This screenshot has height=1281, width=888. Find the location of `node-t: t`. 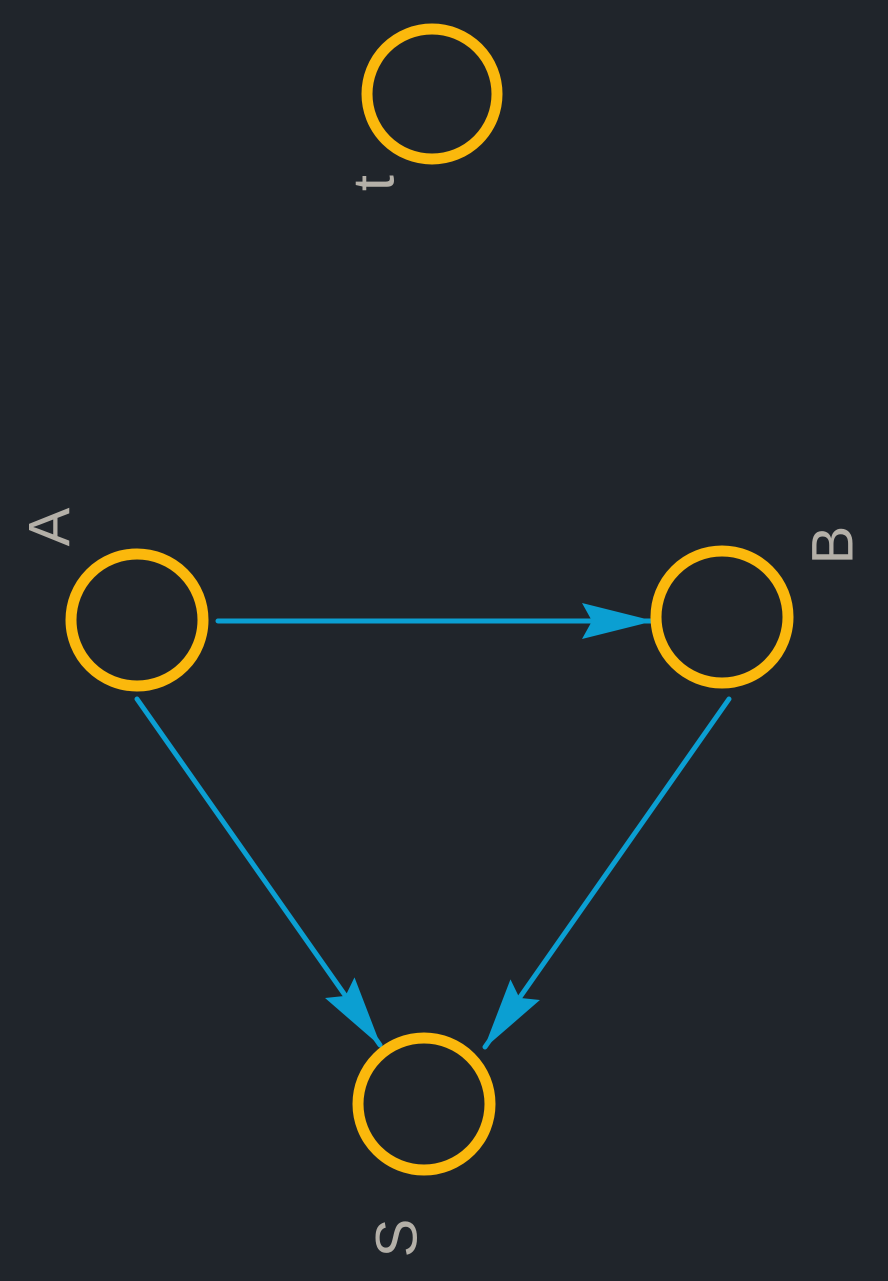

node-t: t is located at coordinates (422, 107).